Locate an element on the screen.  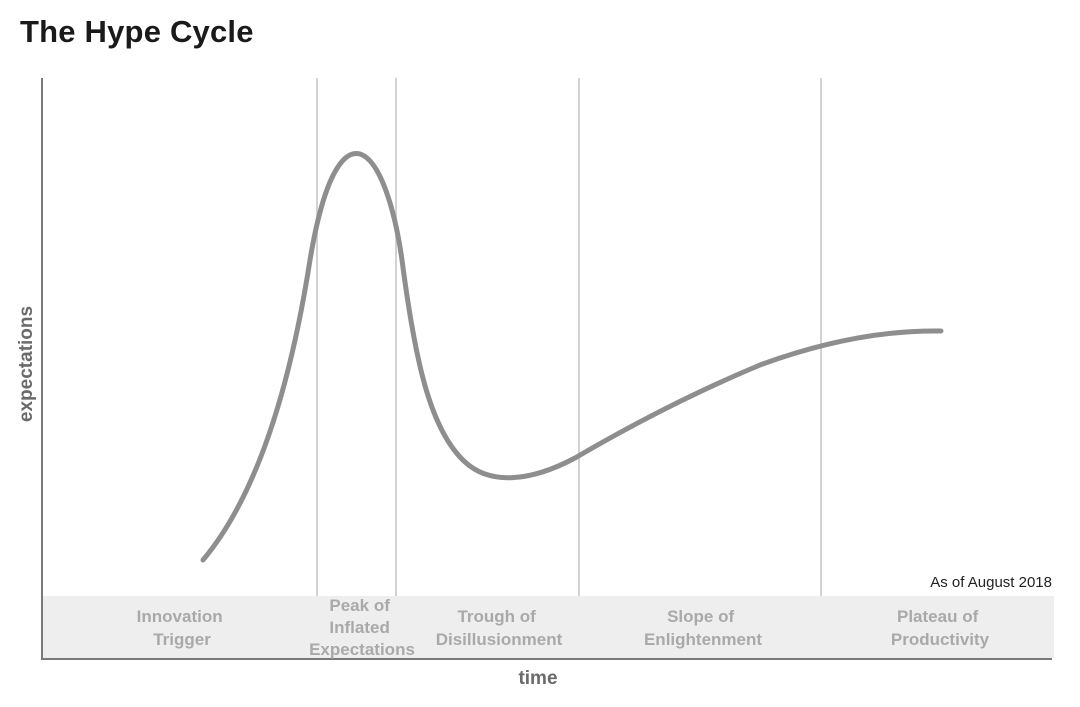
y-axis-label: expectations is located at coordinates (26, 364).